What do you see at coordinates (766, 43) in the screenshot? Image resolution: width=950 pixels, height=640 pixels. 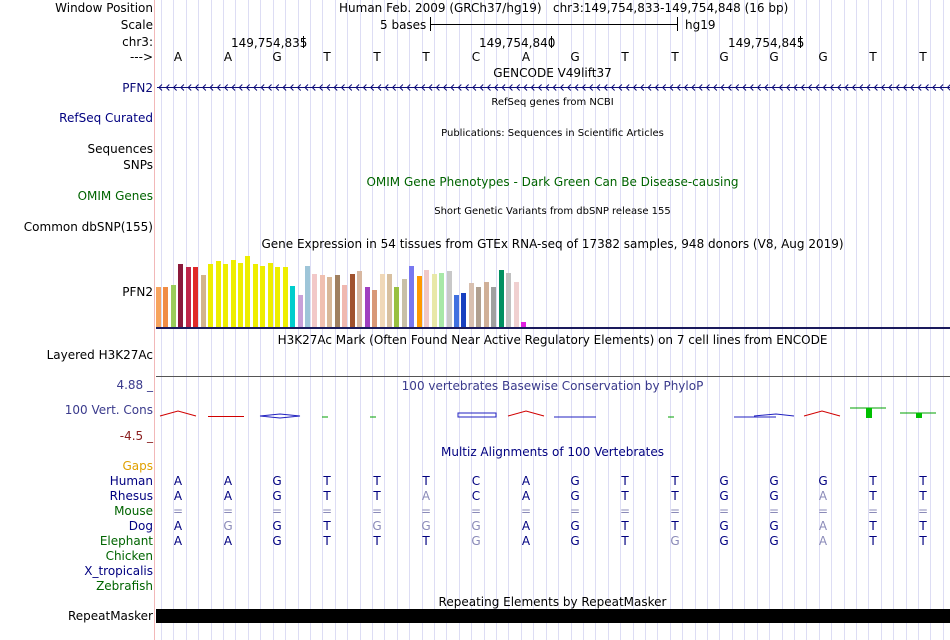 I see `tick-label: 149,754,845` at bounding box center [766, 43].